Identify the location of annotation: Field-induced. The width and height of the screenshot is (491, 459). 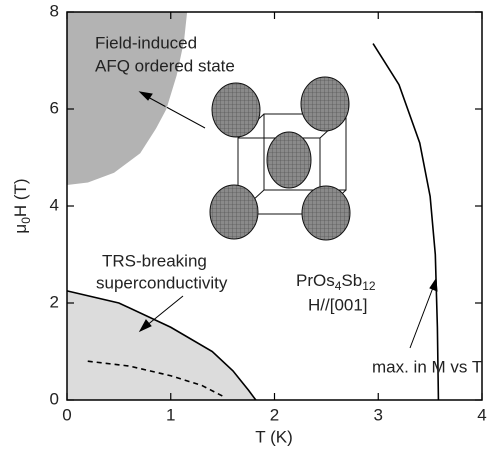
(146, 42).